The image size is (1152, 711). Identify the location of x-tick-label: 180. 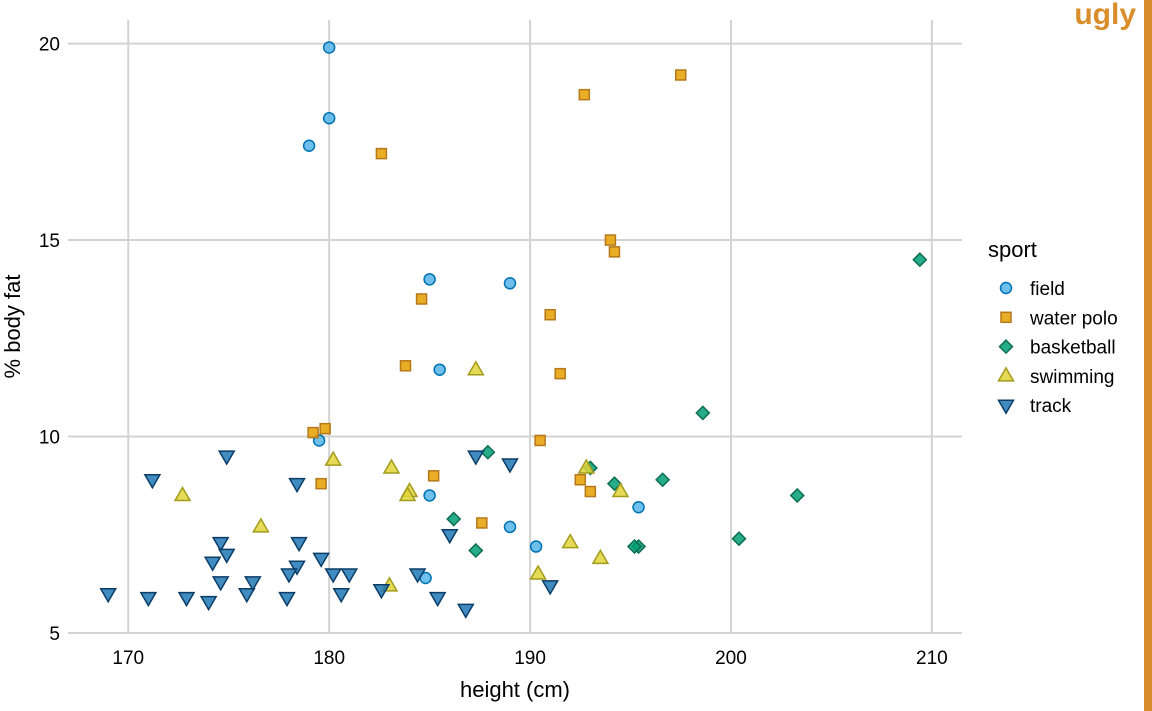
(329, 658).